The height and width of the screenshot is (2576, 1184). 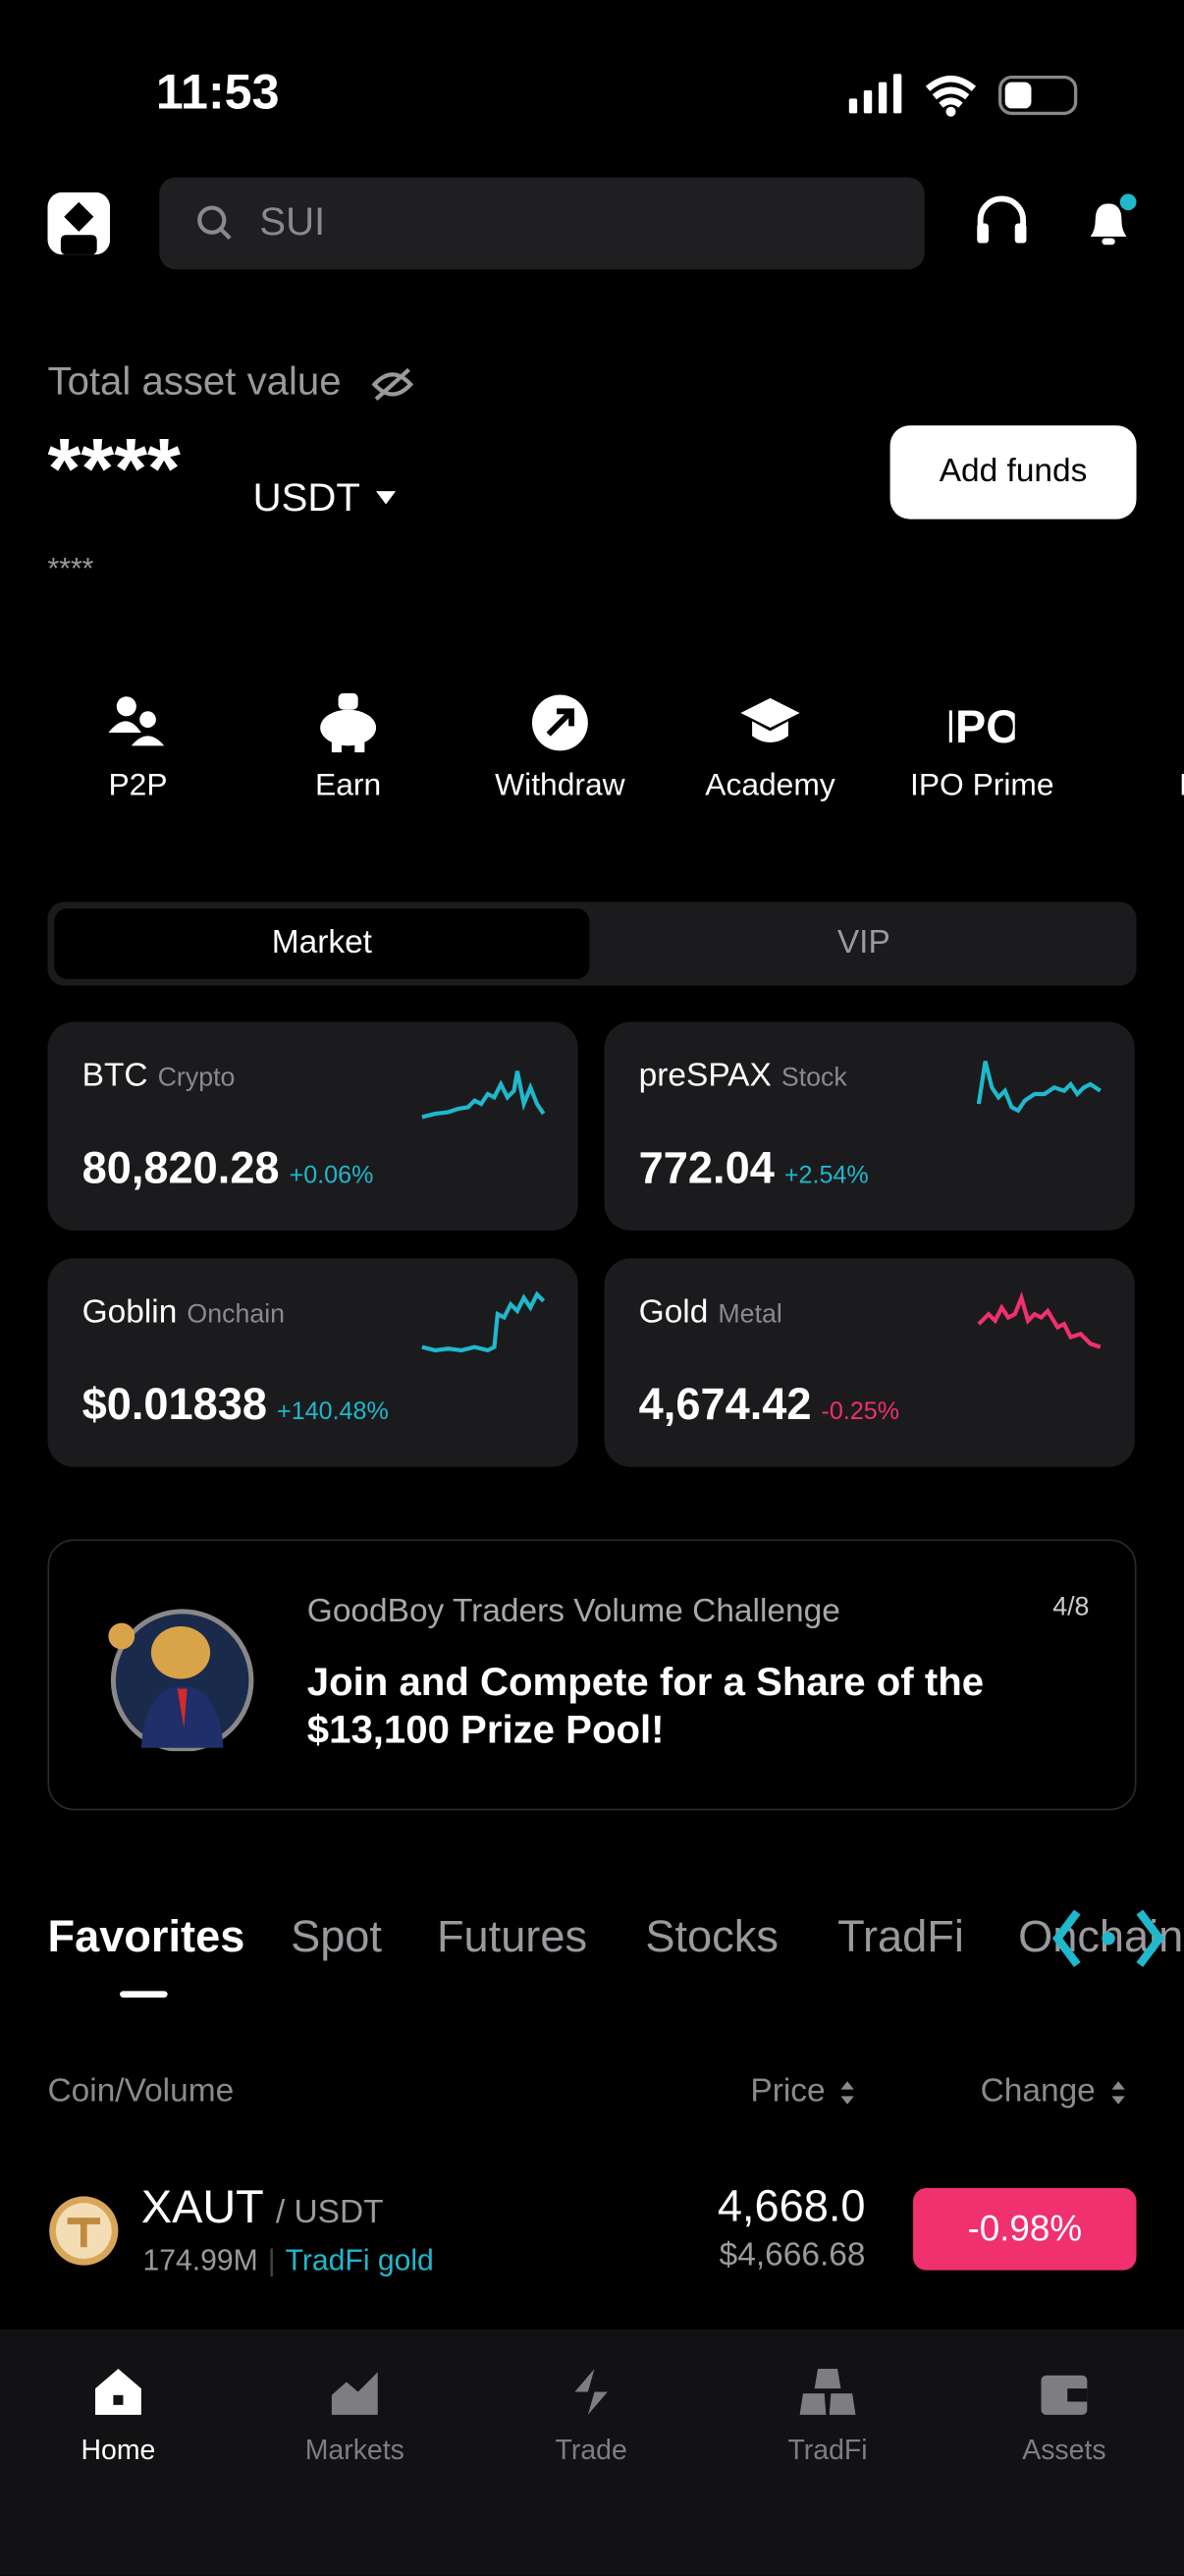 I want to click on shortcut: Academy, so click(x=770, y=747).